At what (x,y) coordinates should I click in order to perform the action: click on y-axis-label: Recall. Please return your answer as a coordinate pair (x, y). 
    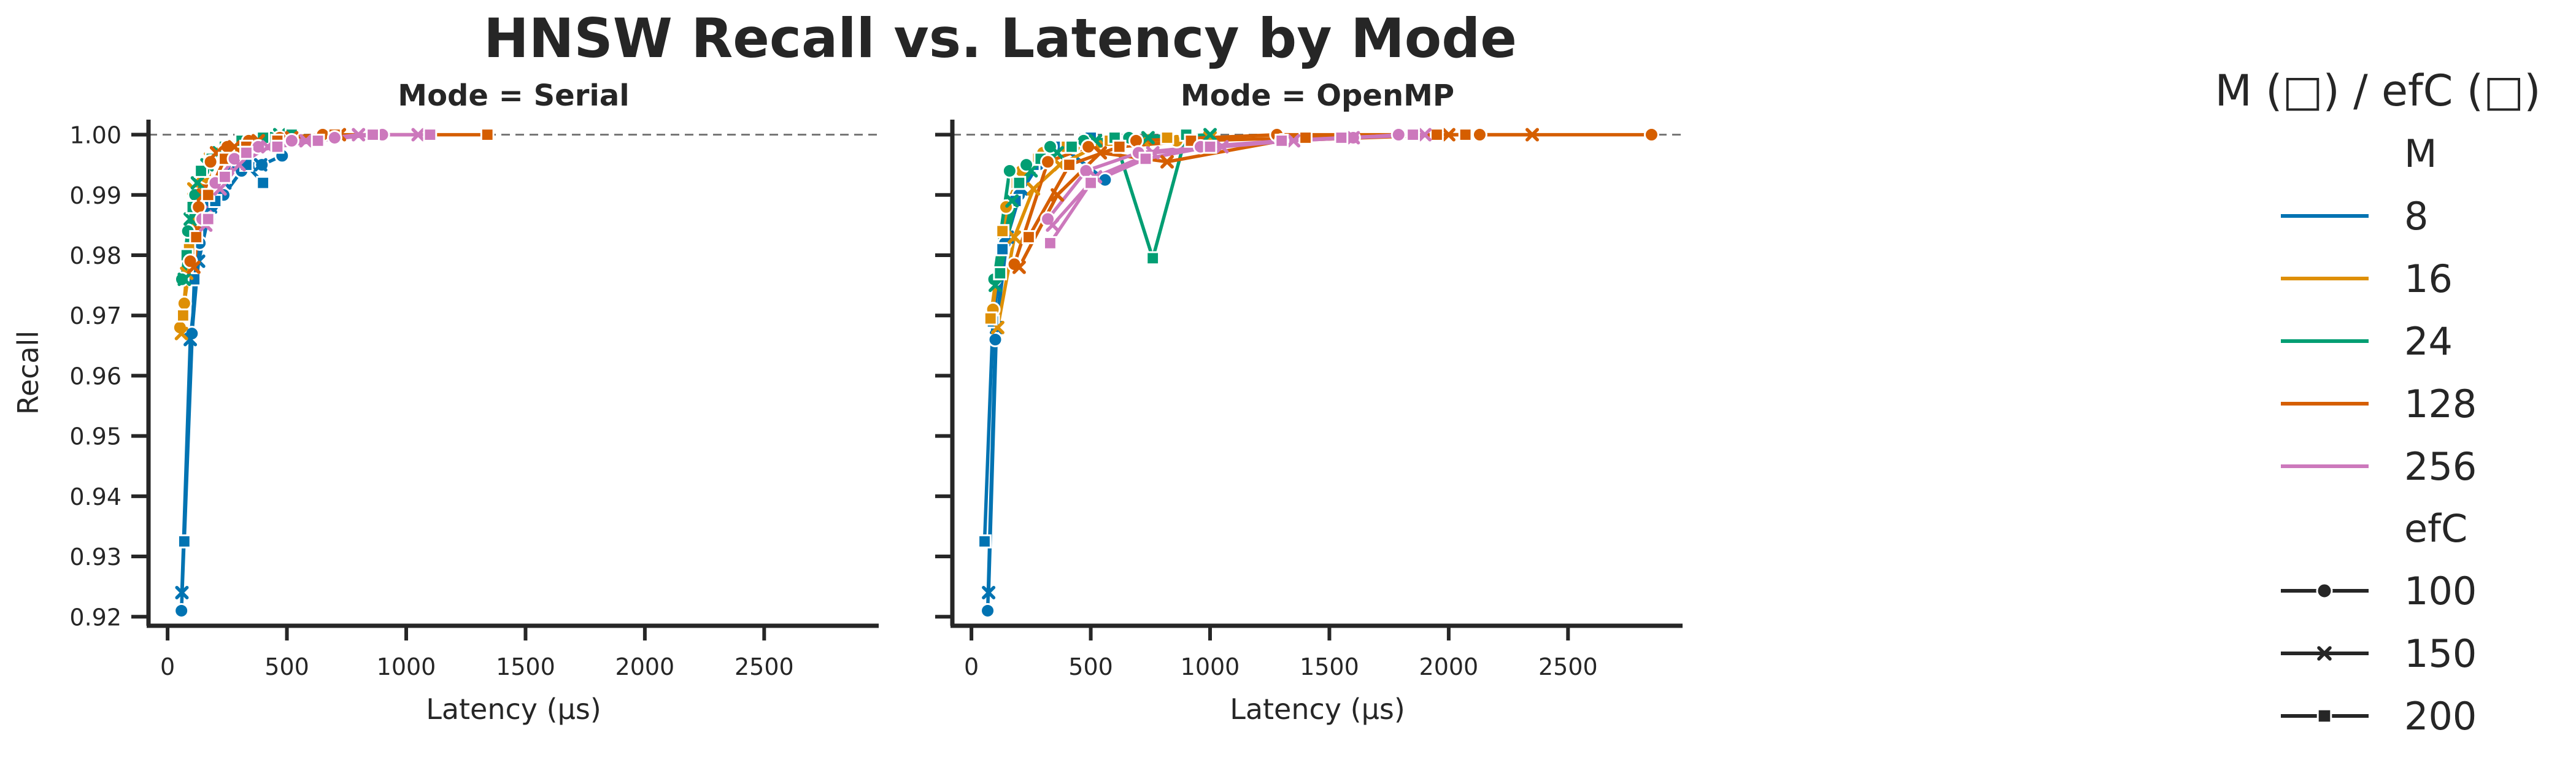
    Looking at the image, I should click on (28, 373).